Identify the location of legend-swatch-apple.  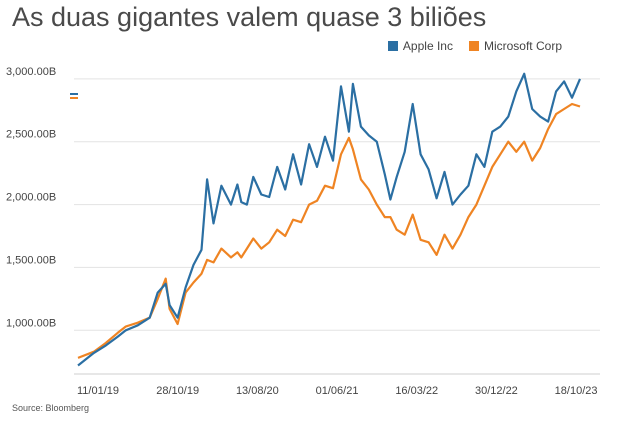
(392, 46).